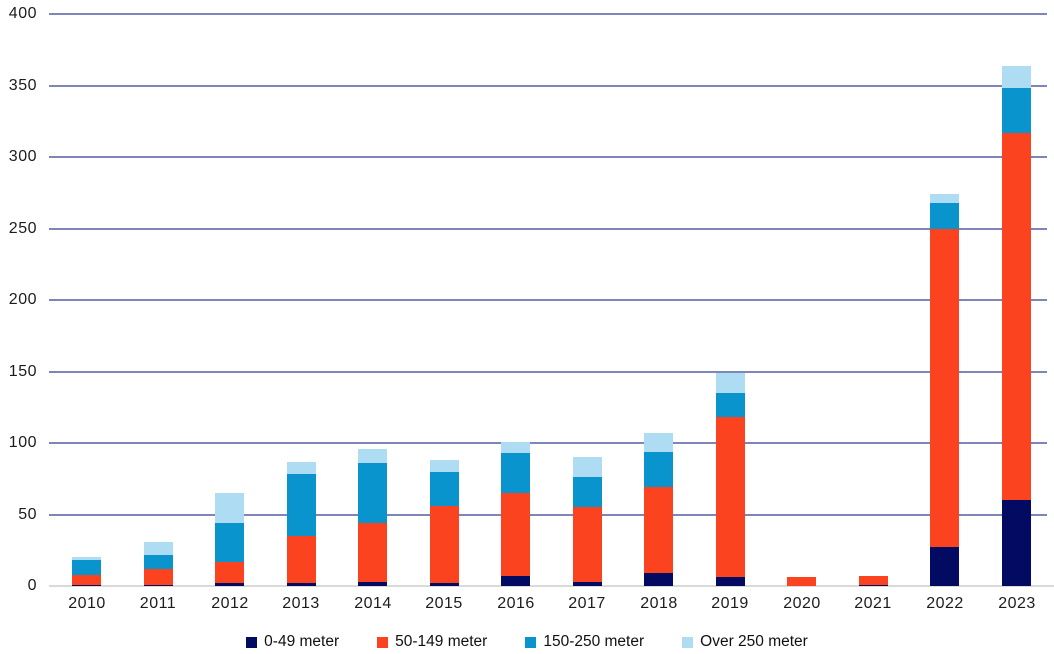 The height and width of the screenshot is (654, 1054). I want to click on bar-2023, so click(1016, 300).